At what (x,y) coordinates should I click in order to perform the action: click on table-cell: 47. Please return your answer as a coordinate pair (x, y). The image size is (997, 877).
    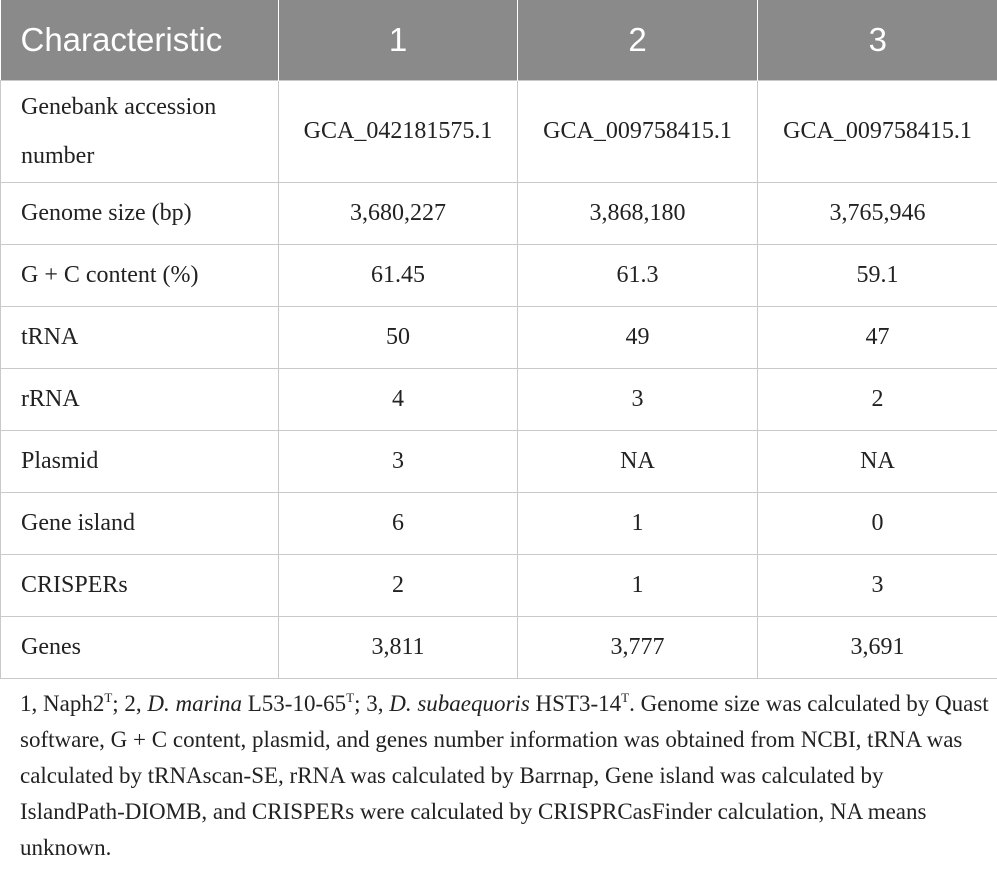
    Looking at the image, I should click on (877, 337).